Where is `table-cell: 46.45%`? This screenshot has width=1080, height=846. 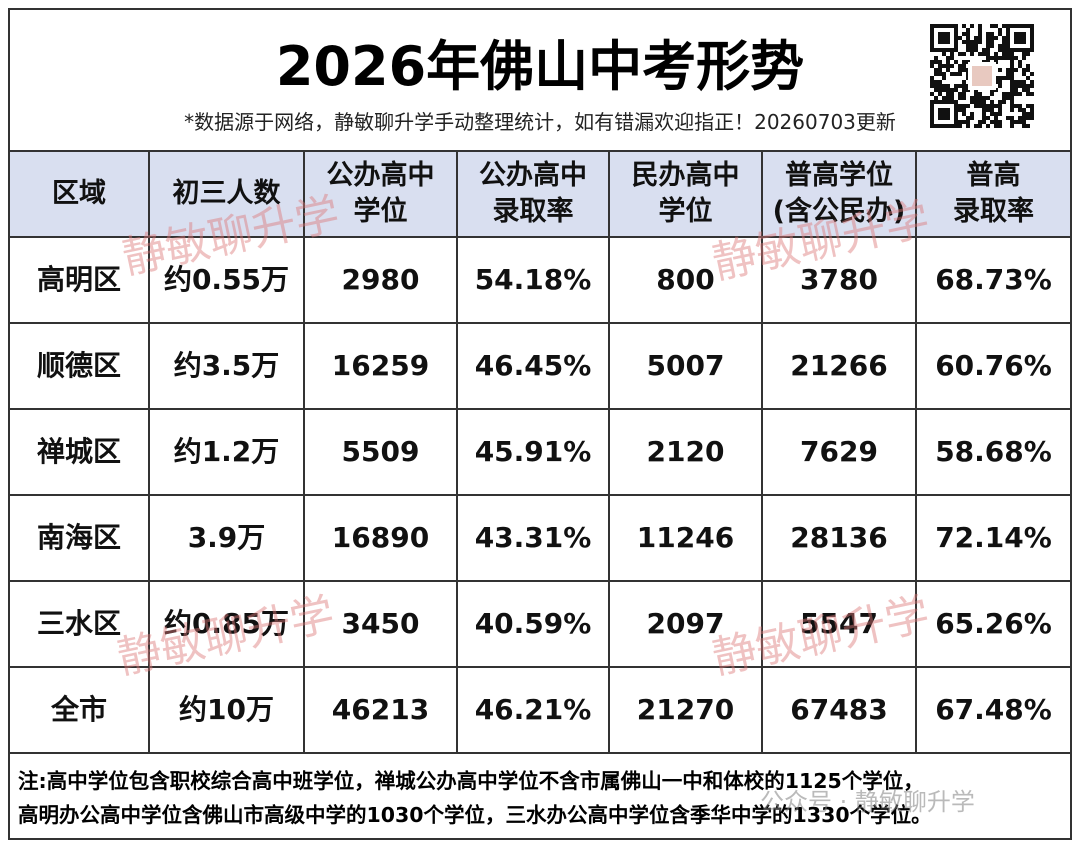 table-cell: 46.45% is located at coordinates (534, 367).